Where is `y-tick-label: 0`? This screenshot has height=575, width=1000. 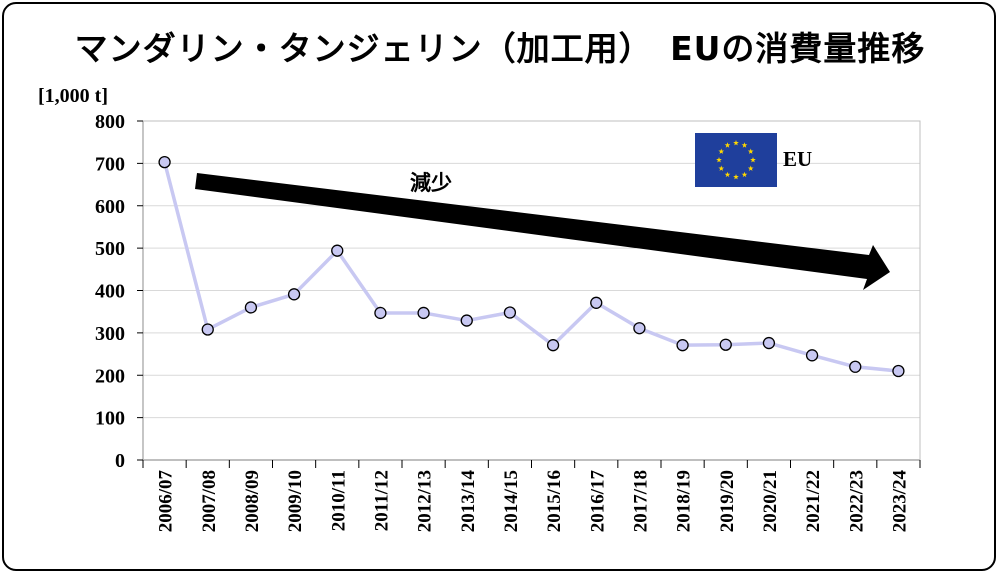
y-tick-label: 0 is located at coordinates (120, 461).